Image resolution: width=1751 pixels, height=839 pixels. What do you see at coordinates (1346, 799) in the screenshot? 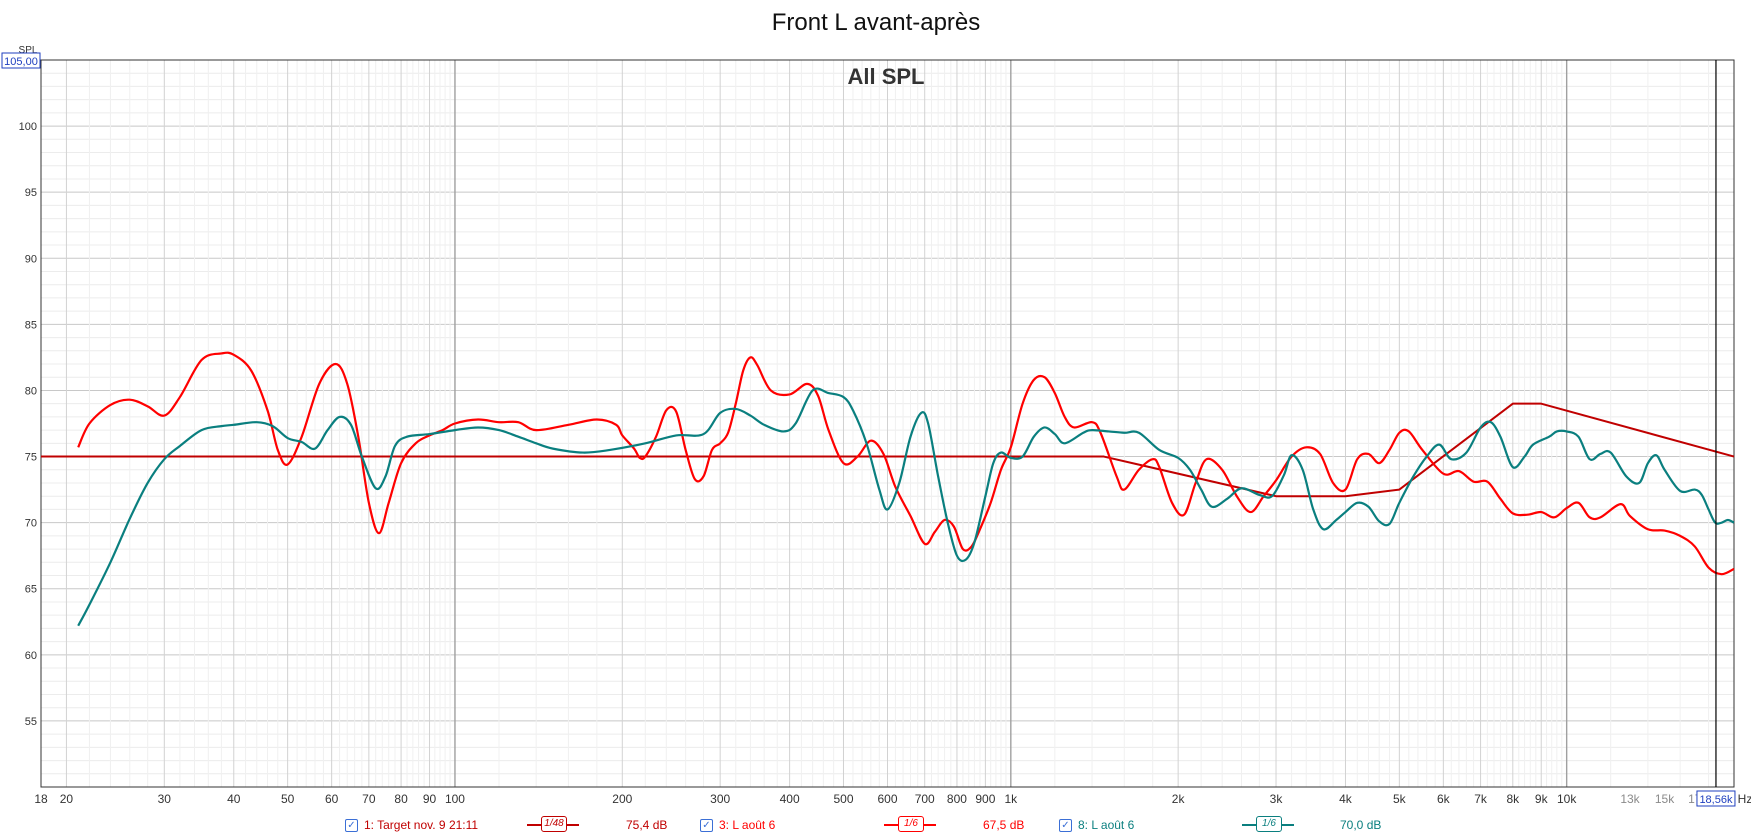
I see `x-tick-label: 4k` at bounding box center [1346, 799].